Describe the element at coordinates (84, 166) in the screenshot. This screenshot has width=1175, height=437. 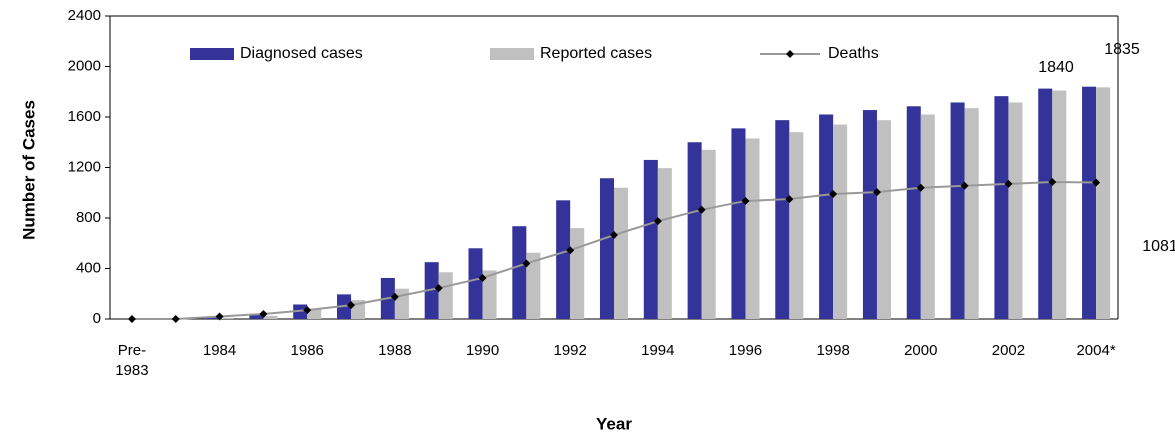
I see `y-tick-label: 1200` at that location.